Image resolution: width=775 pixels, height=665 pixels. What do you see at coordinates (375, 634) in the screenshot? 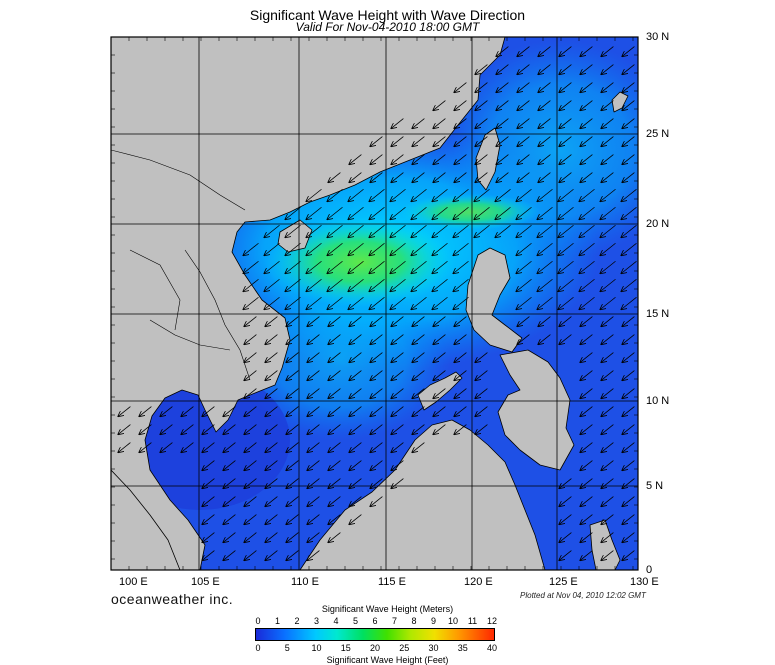
I see `colorbar` at bounding box center [375, 634].